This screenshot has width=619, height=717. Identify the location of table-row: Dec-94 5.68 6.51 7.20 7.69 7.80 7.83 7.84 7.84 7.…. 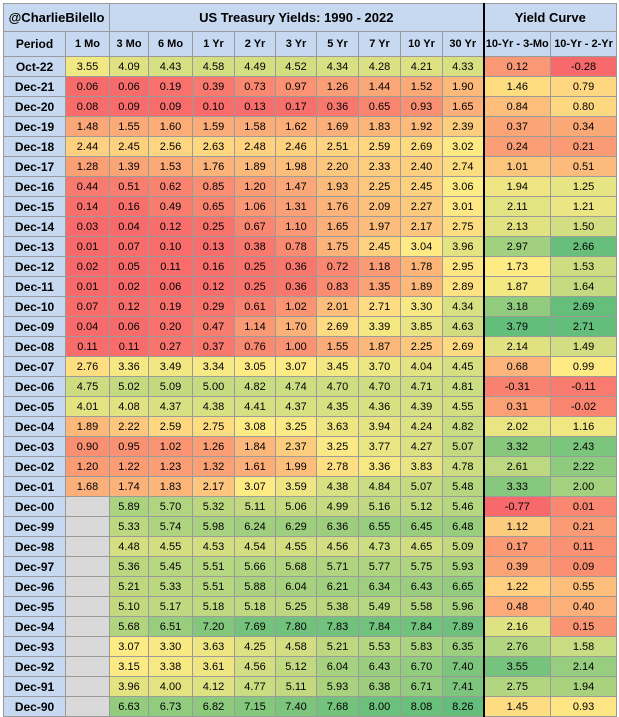
(310, 626).